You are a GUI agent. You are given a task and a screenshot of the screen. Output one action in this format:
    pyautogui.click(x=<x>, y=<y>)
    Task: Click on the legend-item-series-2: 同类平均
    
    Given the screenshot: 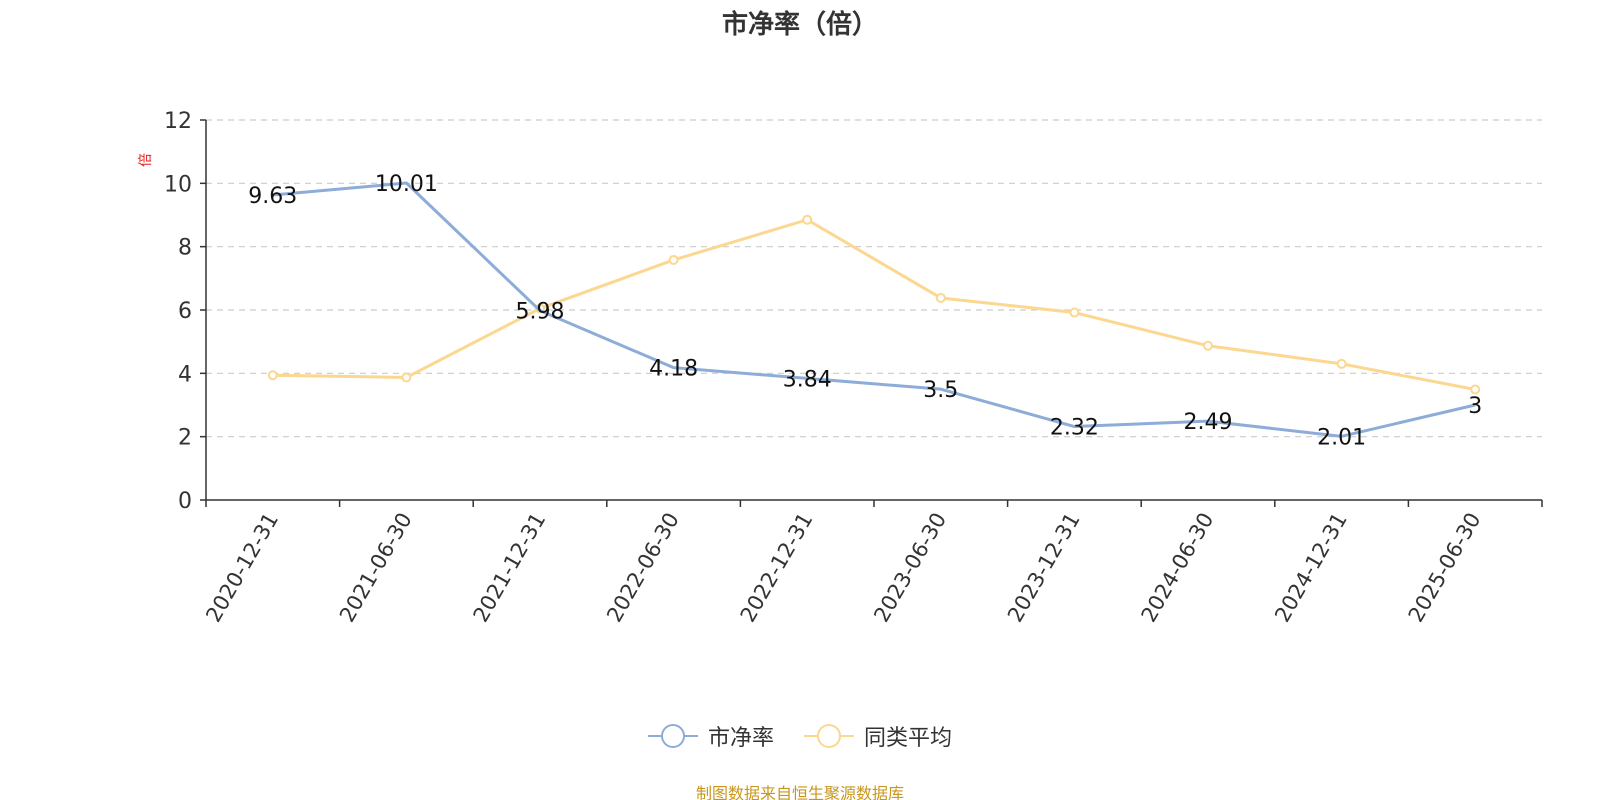 What is the action you would take?
    pyautogui.click(x=878, y=736)
    